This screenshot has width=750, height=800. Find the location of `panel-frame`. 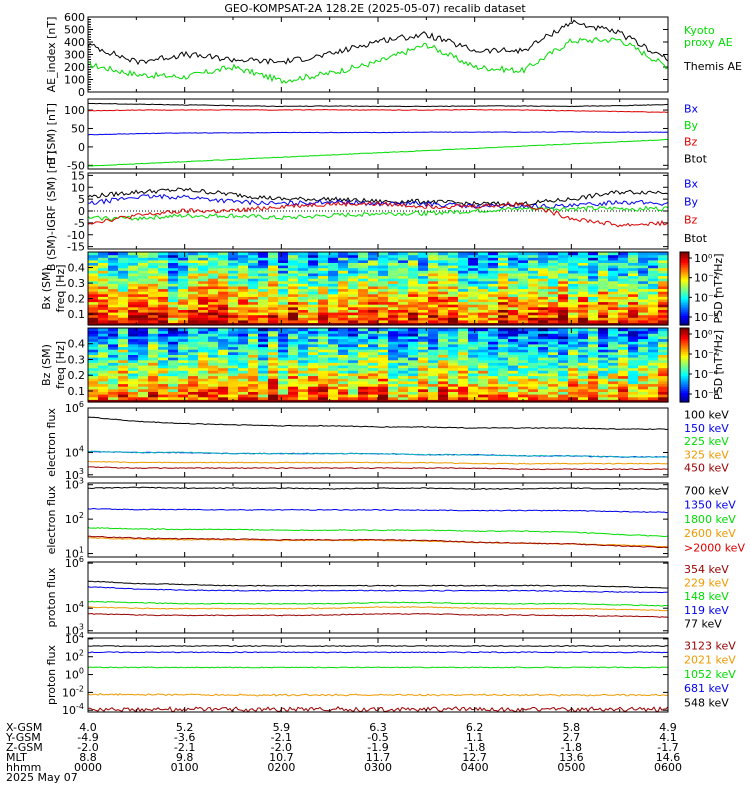

panel-frame is located at coordinates (378, 54).